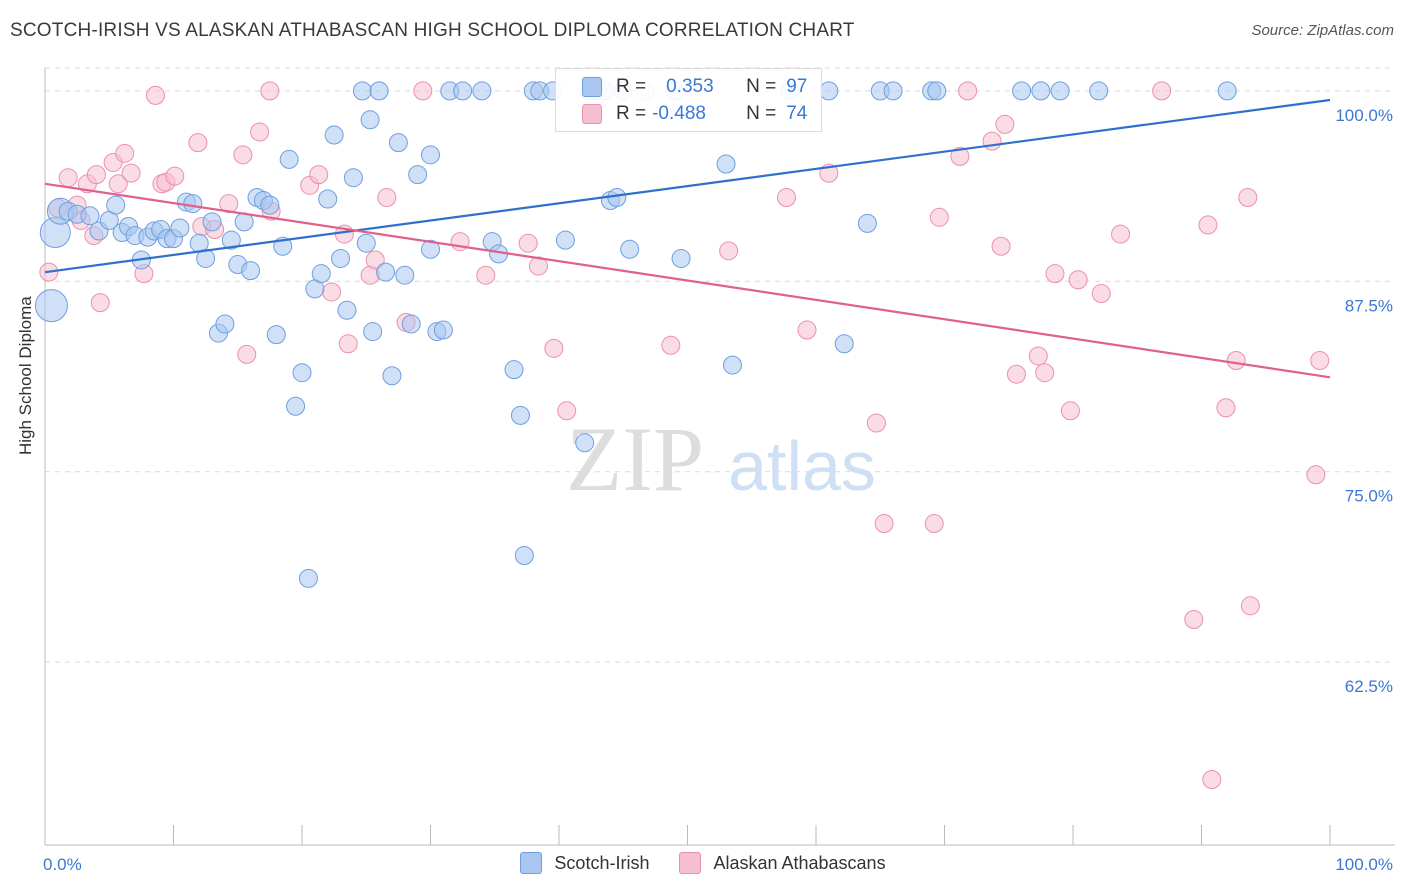 Image resolution: width=1406 pixels, height=892 pixels. I want to click on legend-item-alaskan-athabascans: Alaskan Athabascans, so click(782, 863).